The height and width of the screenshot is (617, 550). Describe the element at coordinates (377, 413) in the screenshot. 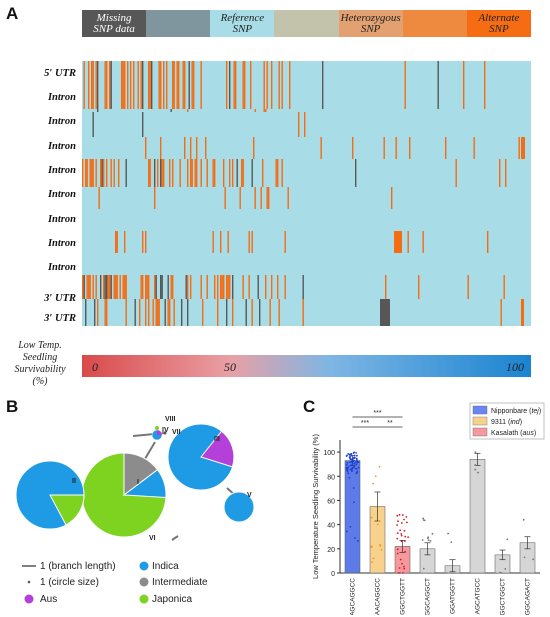

I see `significance-label: ***` at that location.